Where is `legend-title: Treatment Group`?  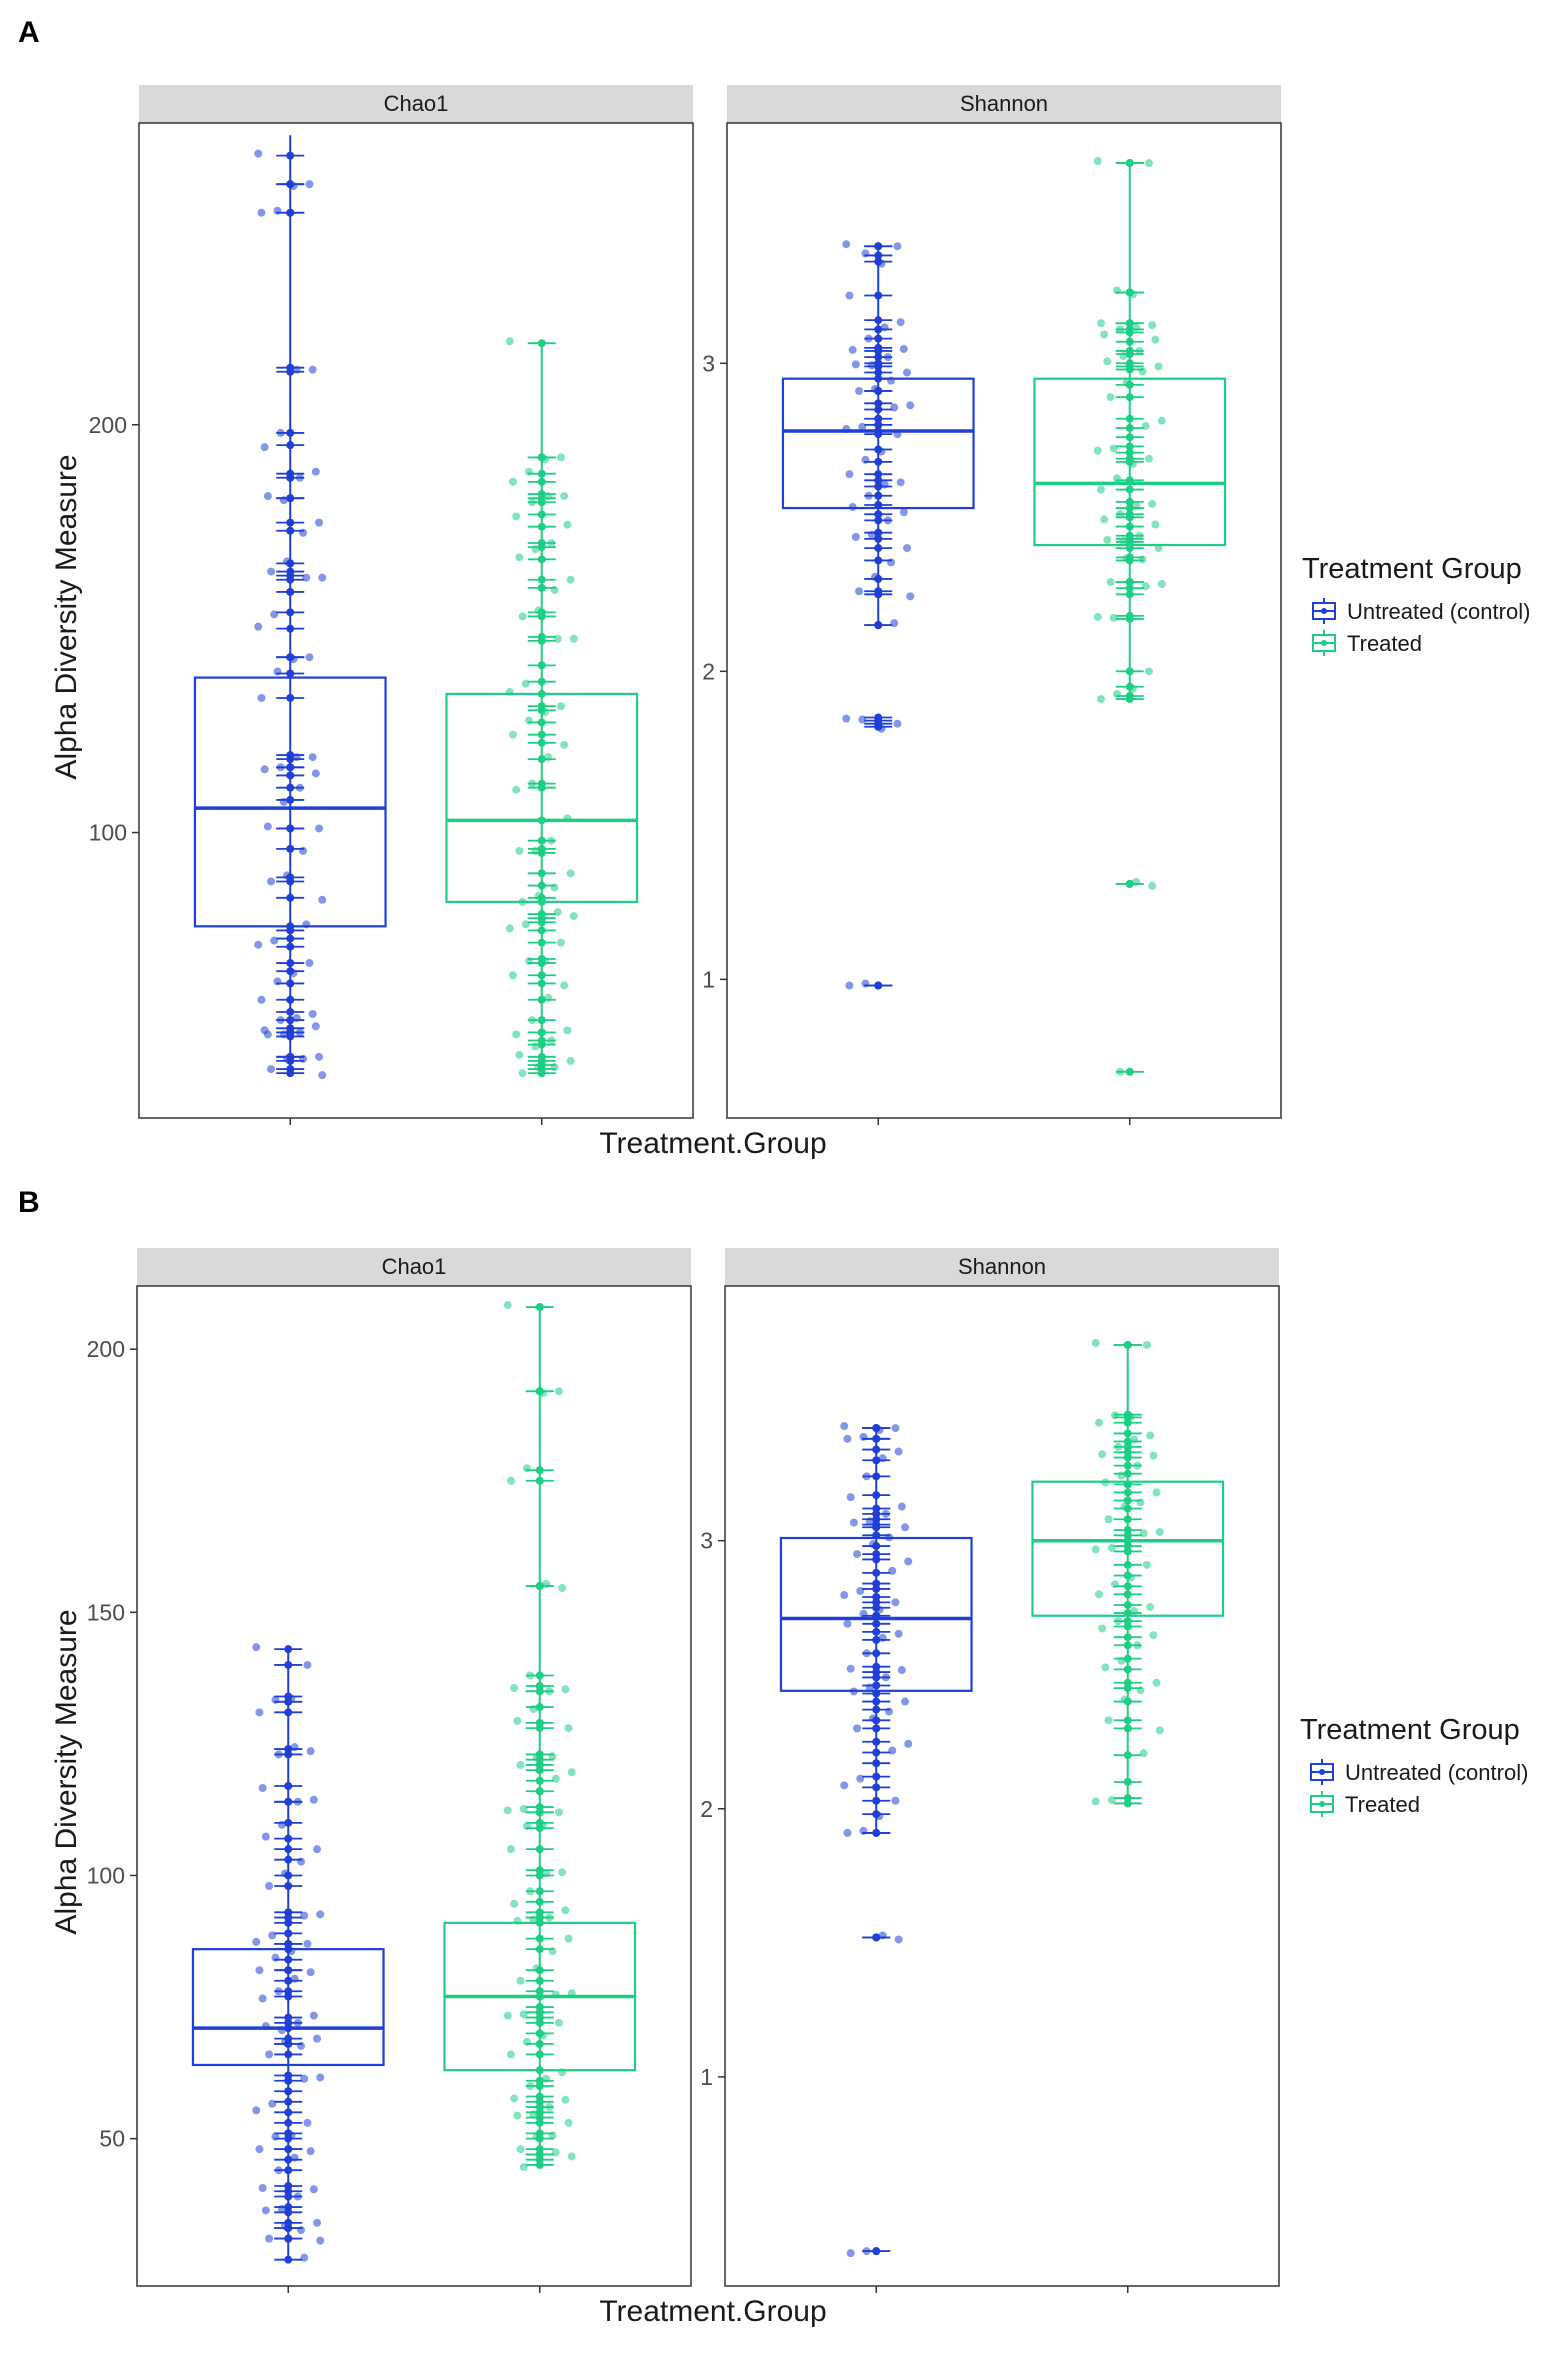 legend-title: Treatment Group is located at coordinates (1412, 569).